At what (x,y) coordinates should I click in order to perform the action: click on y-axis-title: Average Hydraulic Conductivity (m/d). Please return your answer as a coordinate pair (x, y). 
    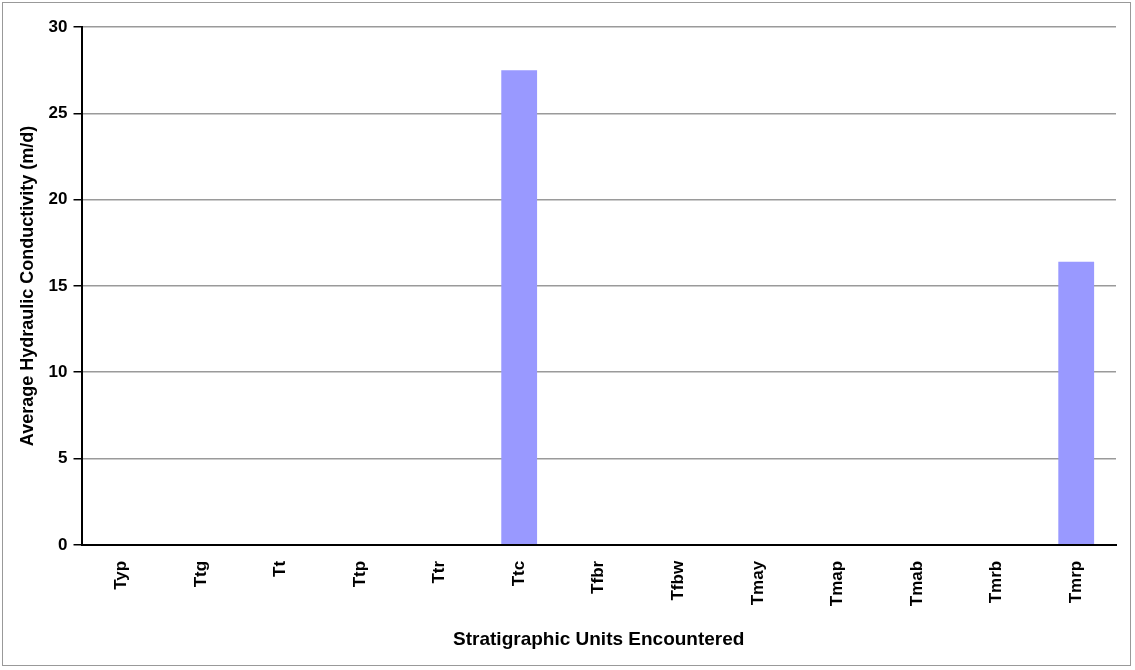
    Looking at the image, I should click on (26, 286).